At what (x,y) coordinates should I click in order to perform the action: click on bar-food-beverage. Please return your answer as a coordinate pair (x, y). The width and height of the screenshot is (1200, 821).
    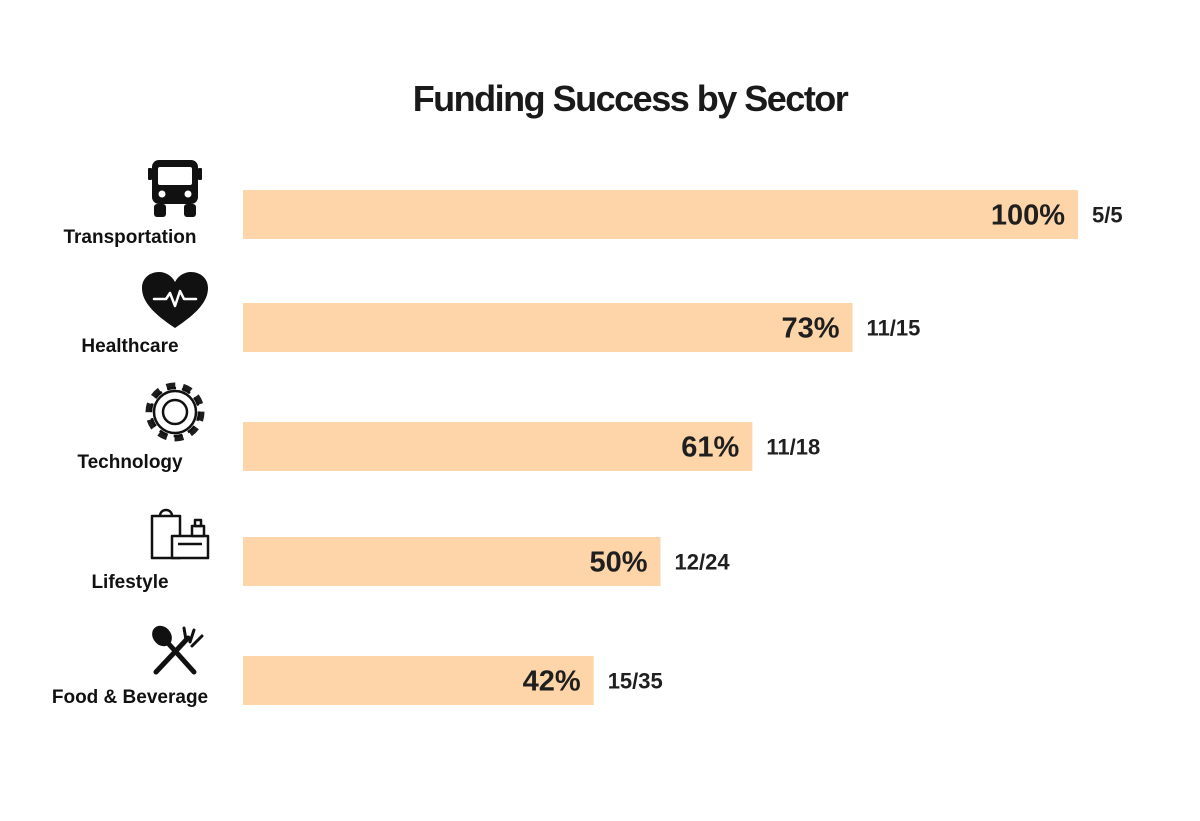
    Looking at the image, I should click on (418, 680).